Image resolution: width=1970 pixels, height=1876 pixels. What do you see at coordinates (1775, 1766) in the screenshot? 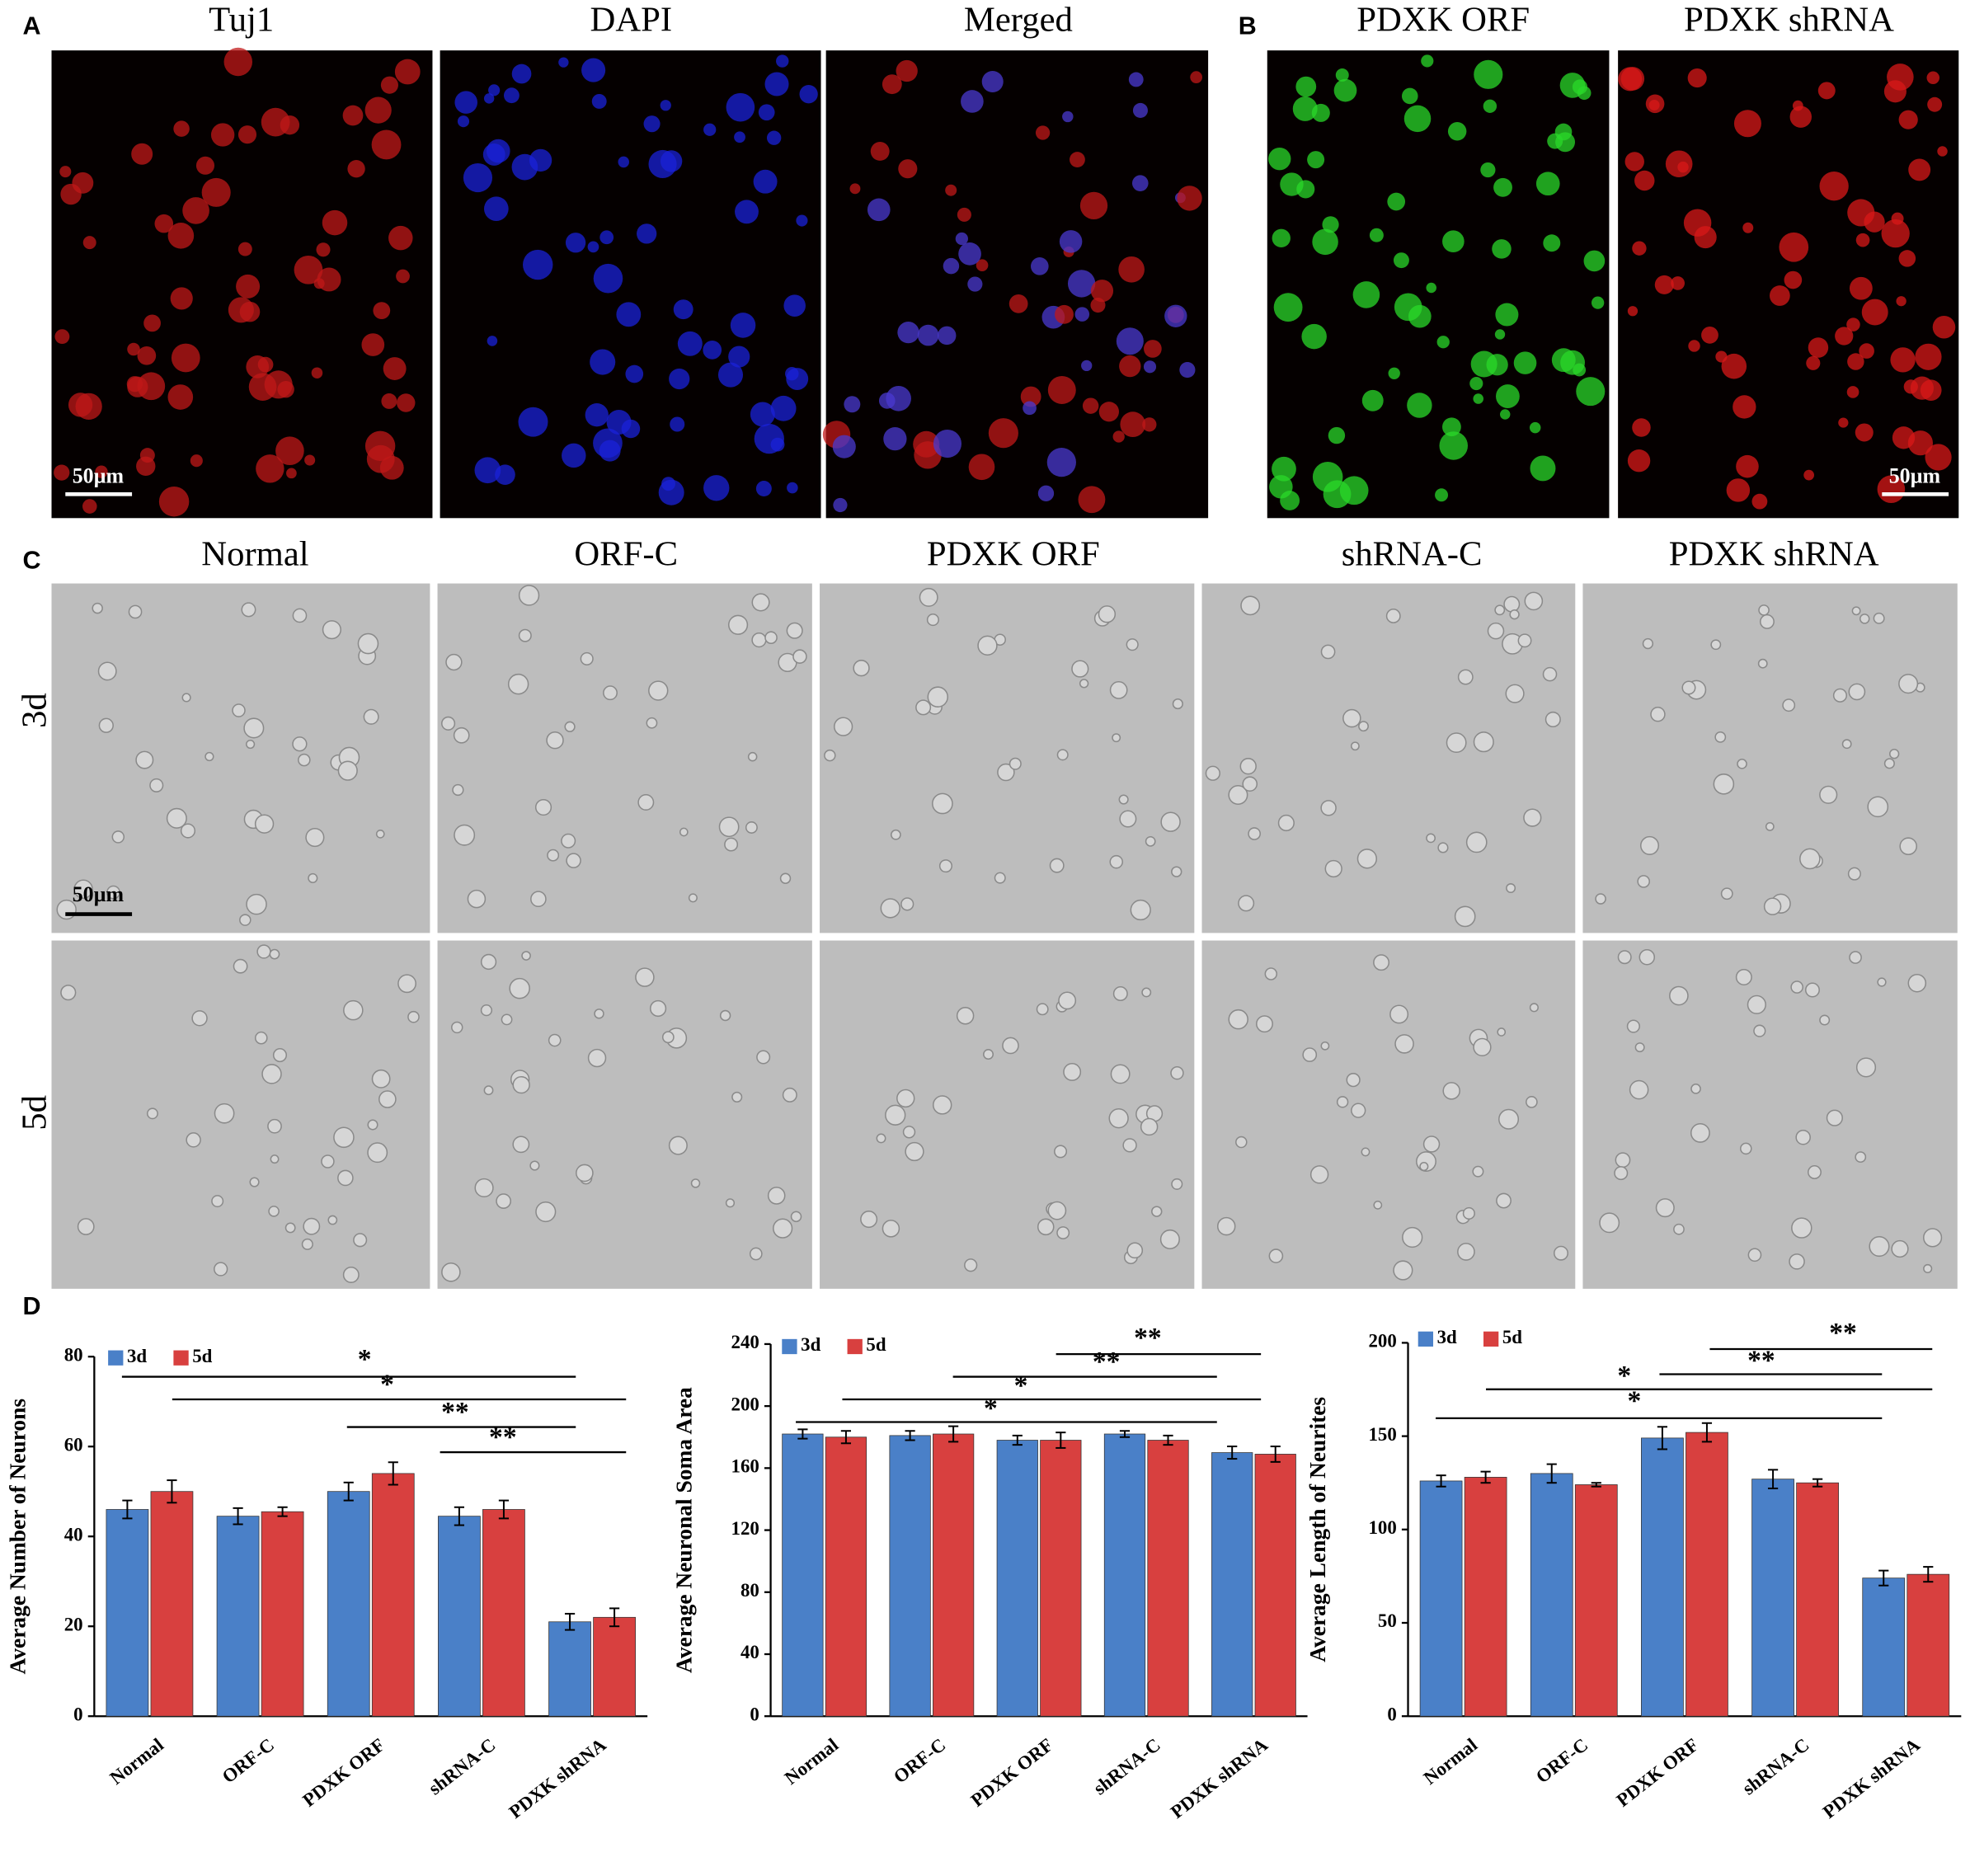
I see `x-tick-label: shRNA-C` at bounding box center [1775, 1766].